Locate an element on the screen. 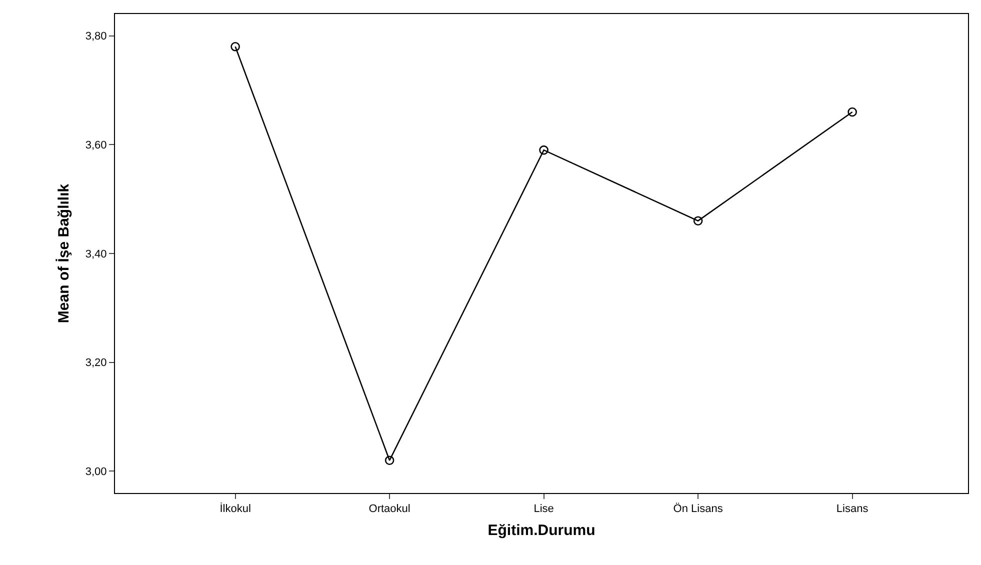 This screenshot has width=981, height=565. y-tick-label: 3,60 is located at coordinates (96, 145).